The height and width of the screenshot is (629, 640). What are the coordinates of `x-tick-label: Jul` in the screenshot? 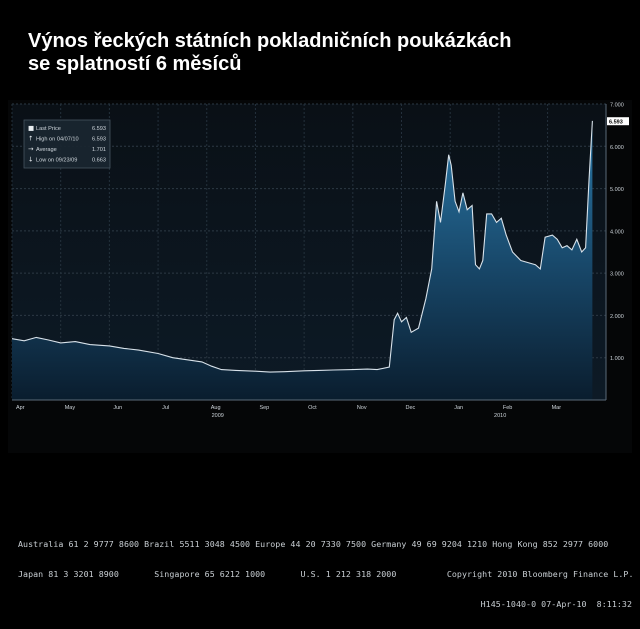 It's located at (165, 408).